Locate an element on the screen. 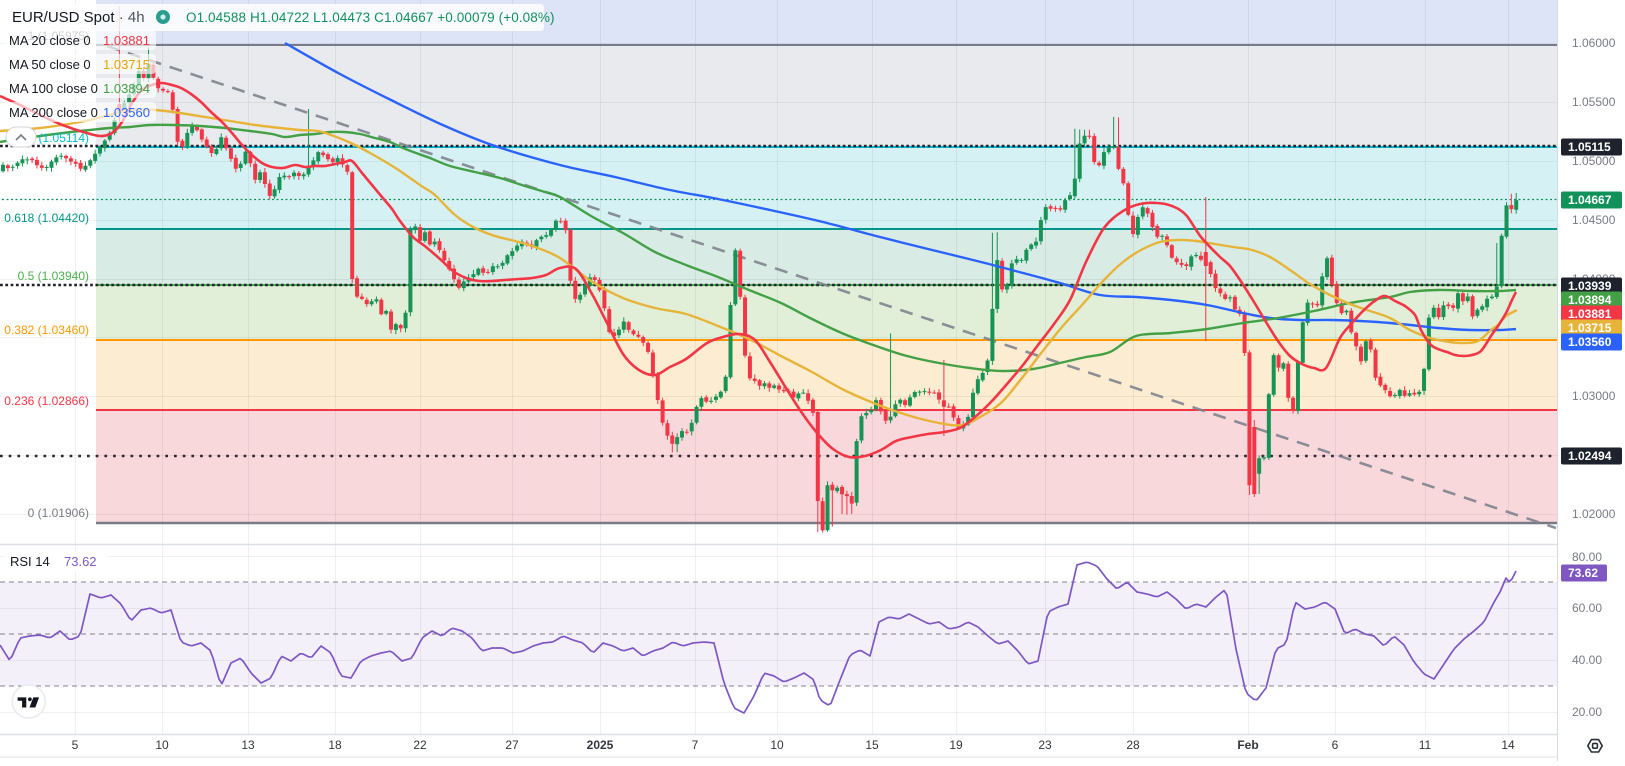 The width and height of the screenshot is (1625, 766). svg-text: 0.382 (1.03460) is located at coordinates (46, 330).